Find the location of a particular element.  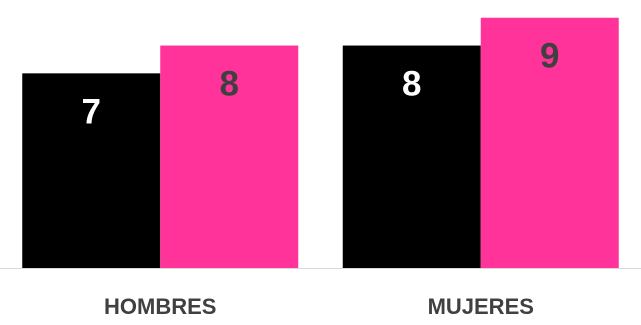

data-label-mujeres-1: 8 is located at coordinates (411, 84).